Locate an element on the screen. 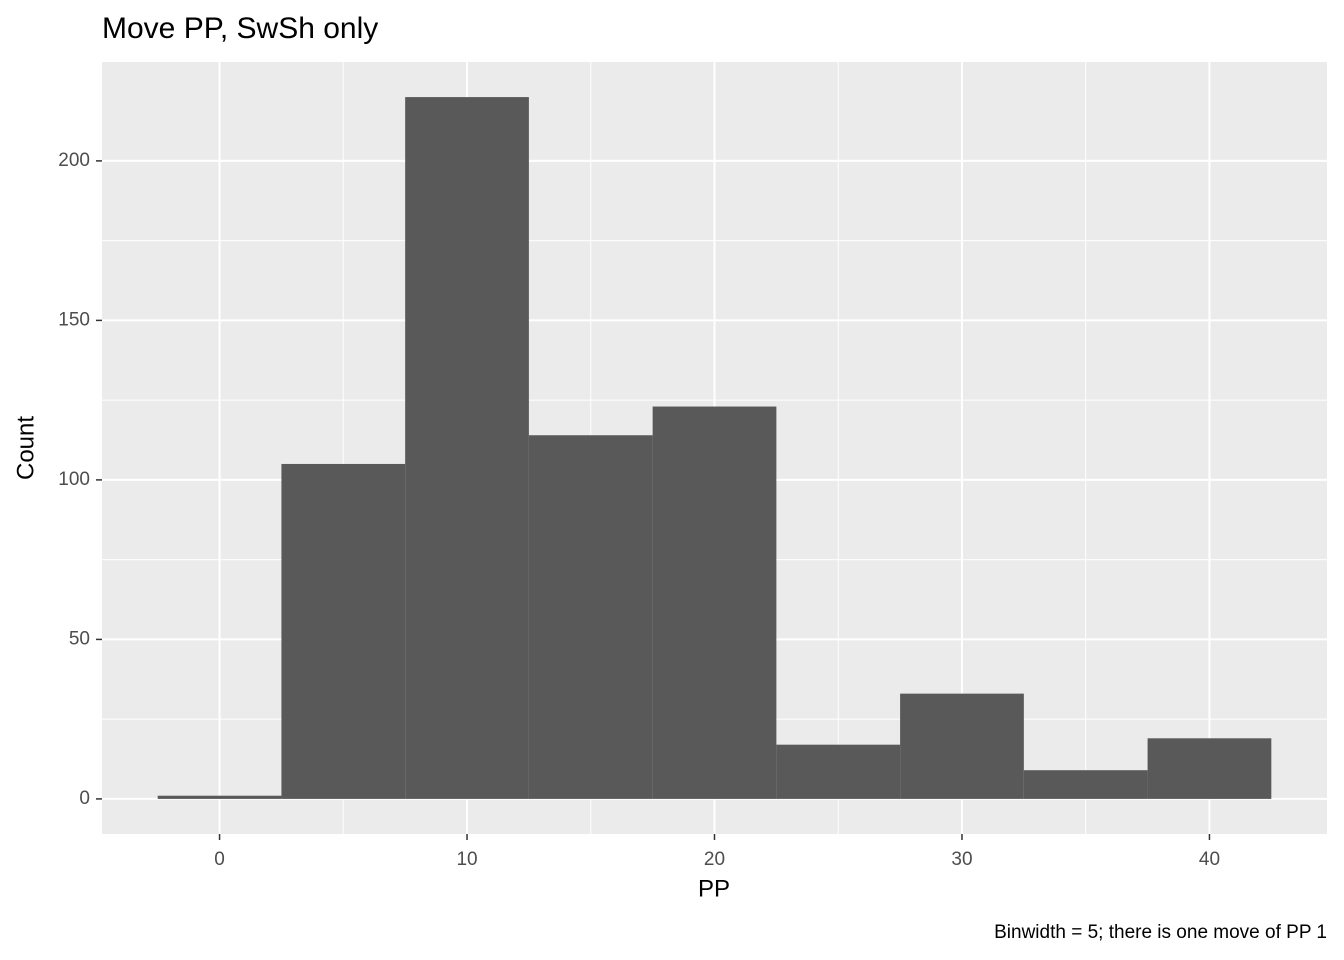 This screenshot has width=1344, height=960. y-tick-label: 0 is located at coordinates (84, 798).